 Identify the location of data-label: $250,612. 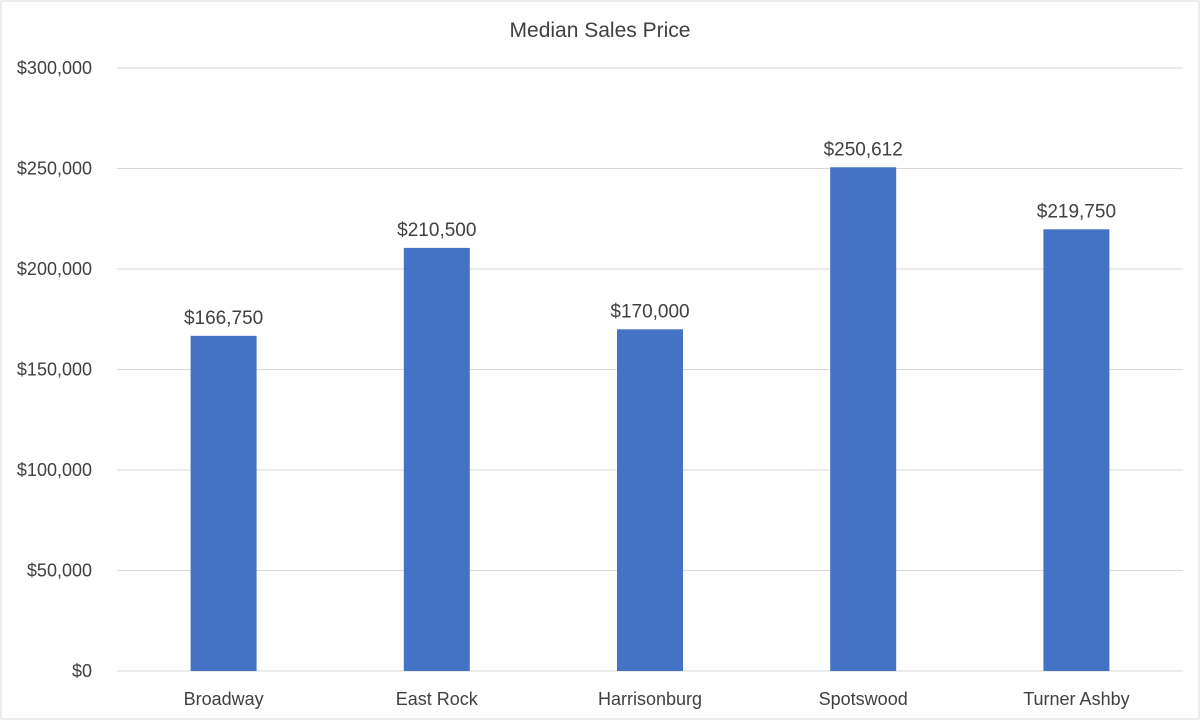
(863, 149).